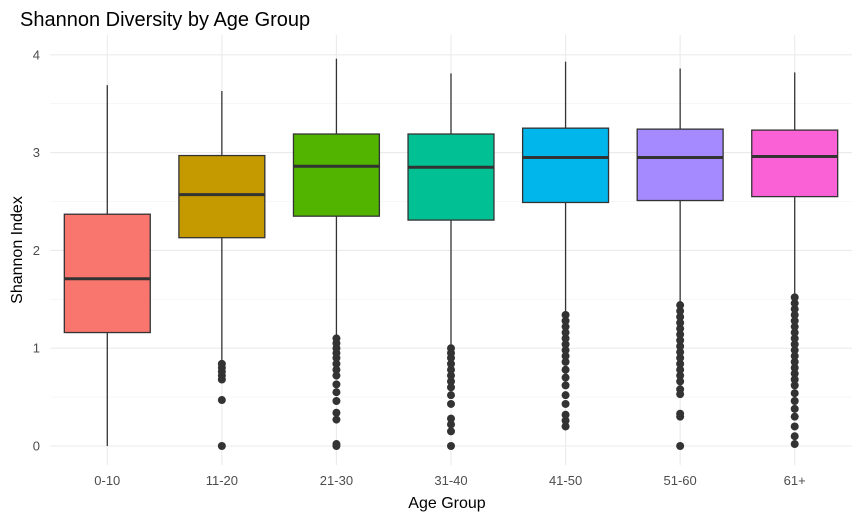  What do you see at coordinates (17, 250) in the screenshot?
I see `y-axis-title: Shannon Index` at bounding box center [17, 250].